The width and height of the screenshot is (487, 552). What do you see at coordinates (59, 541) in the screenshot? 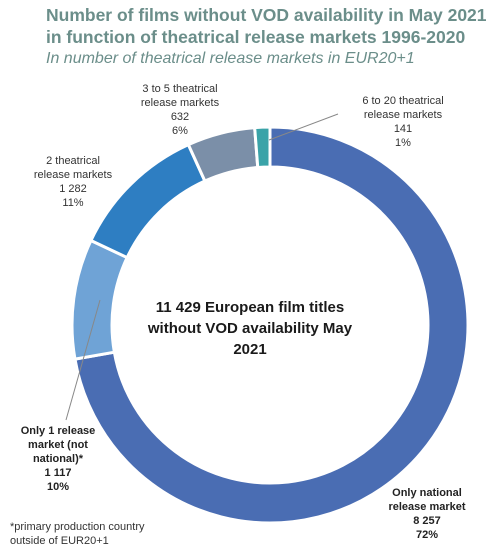
I see `footnote-line-2: outside of EUR20+1` at bounding box center [59, 541].